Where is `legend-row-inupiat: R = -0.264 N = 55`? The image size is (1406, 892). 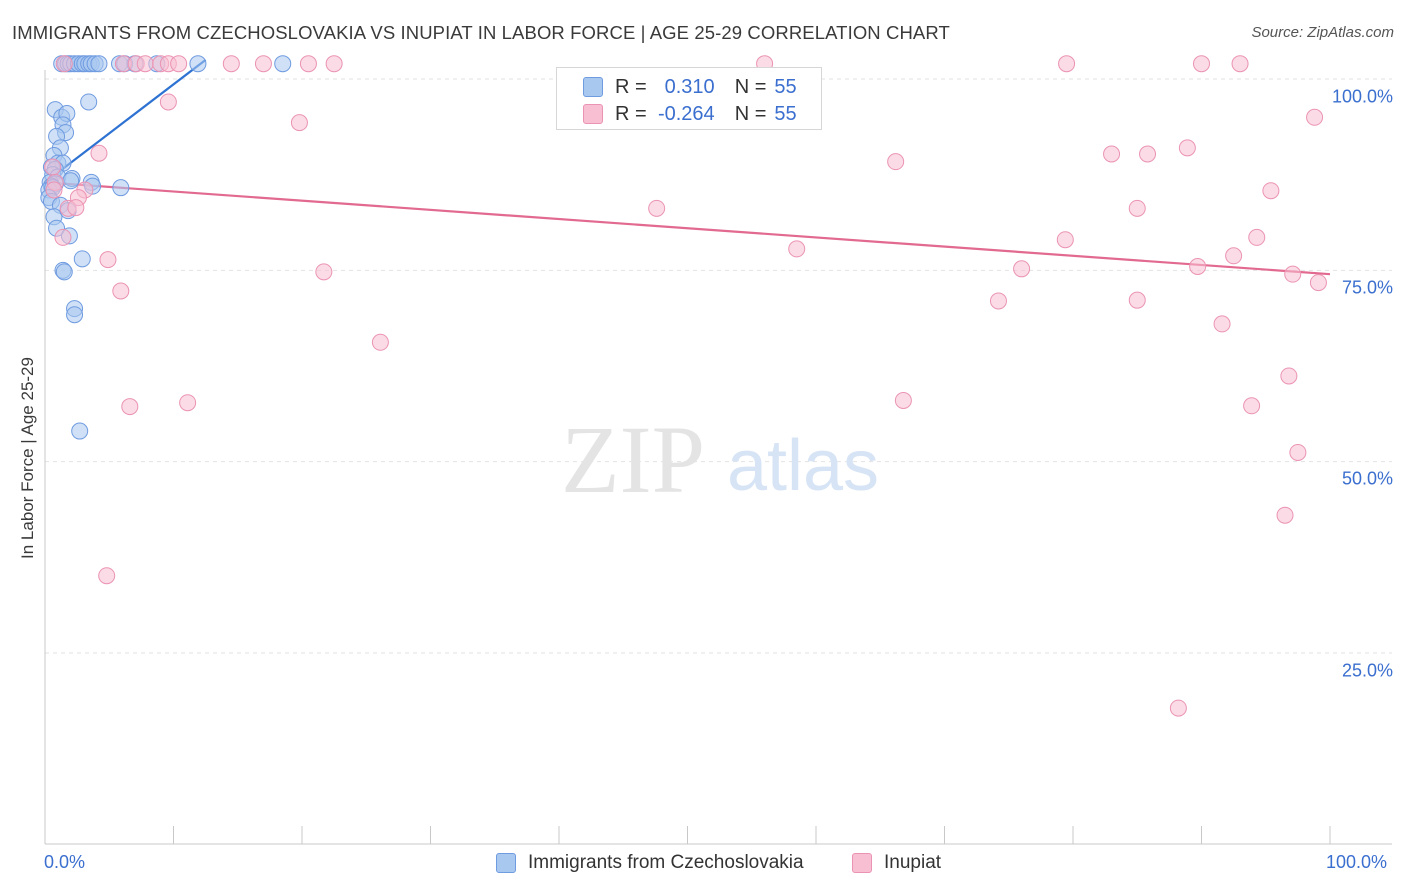
legend-row-inupiat: R = -0.264 N = 55 is located at coordinates (690, 114).